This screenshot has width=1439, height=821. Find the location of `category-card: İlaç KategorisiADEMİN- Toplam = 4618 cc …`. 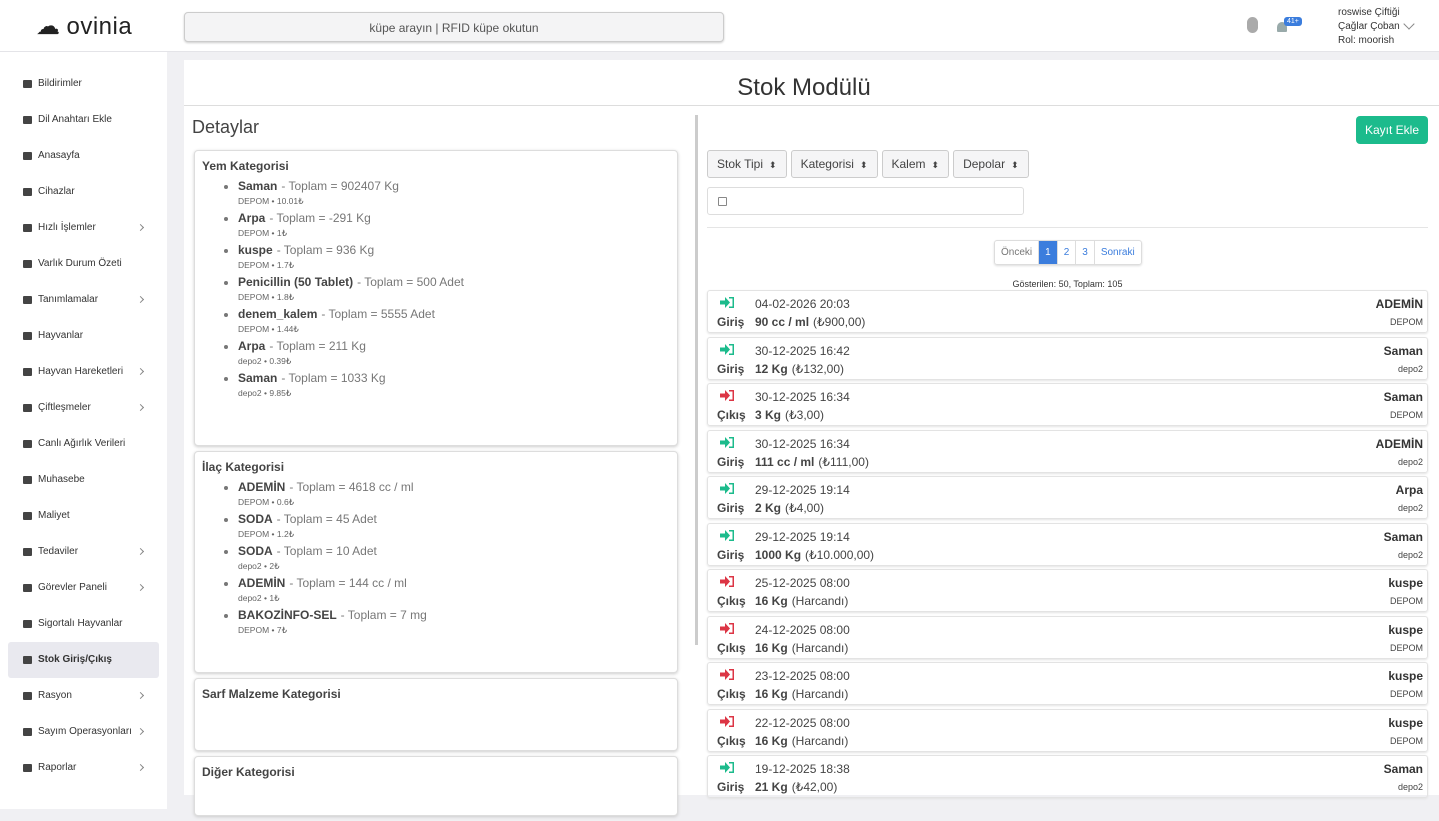

category-card: İlaç KategorisiADEMİN- Toplam = 4618 cc … is located at coordinates (436, 562).